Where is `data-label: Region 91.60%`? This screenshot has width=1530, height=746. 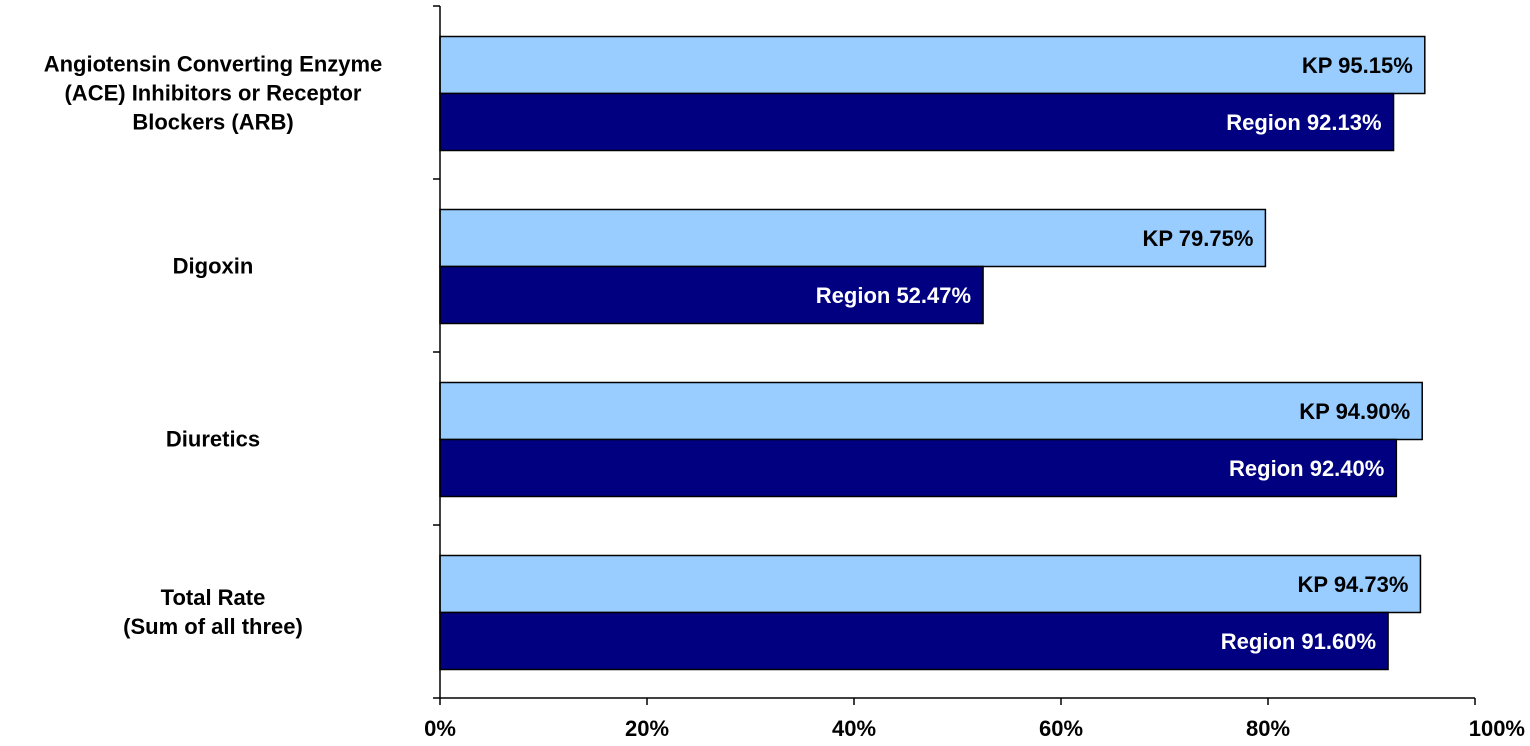
data-label: Region 91.60% is located at coordinates (1298, 641).